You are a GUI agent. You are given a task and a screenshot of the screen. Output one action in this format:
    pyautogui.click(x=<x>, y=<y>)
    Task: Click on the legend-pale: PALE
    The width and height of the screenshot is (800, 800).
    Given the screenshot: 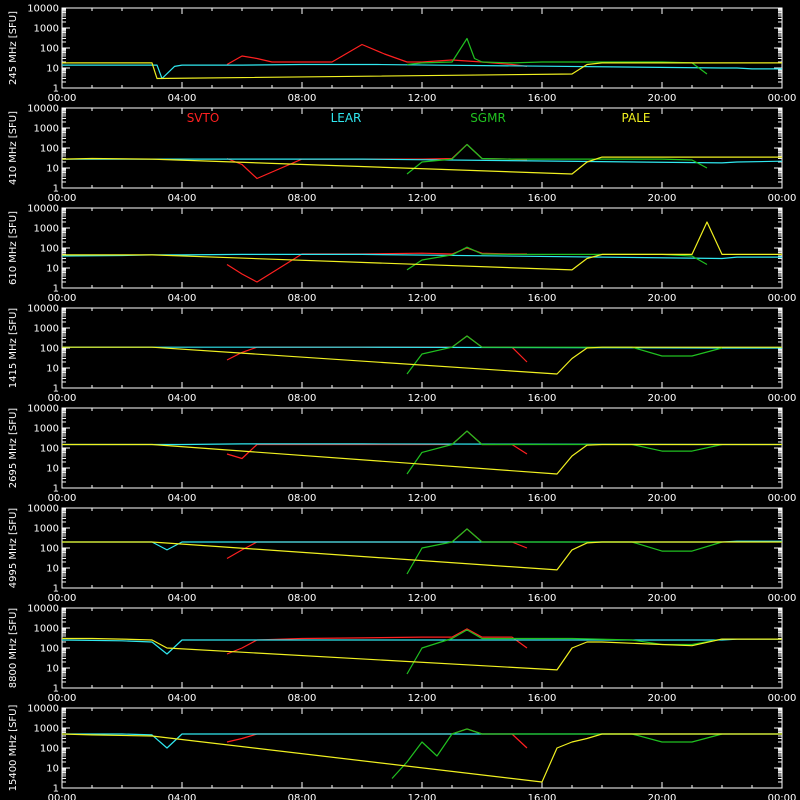 What is the action you would take?
    pyautogui.click(x=636, y=118)
    